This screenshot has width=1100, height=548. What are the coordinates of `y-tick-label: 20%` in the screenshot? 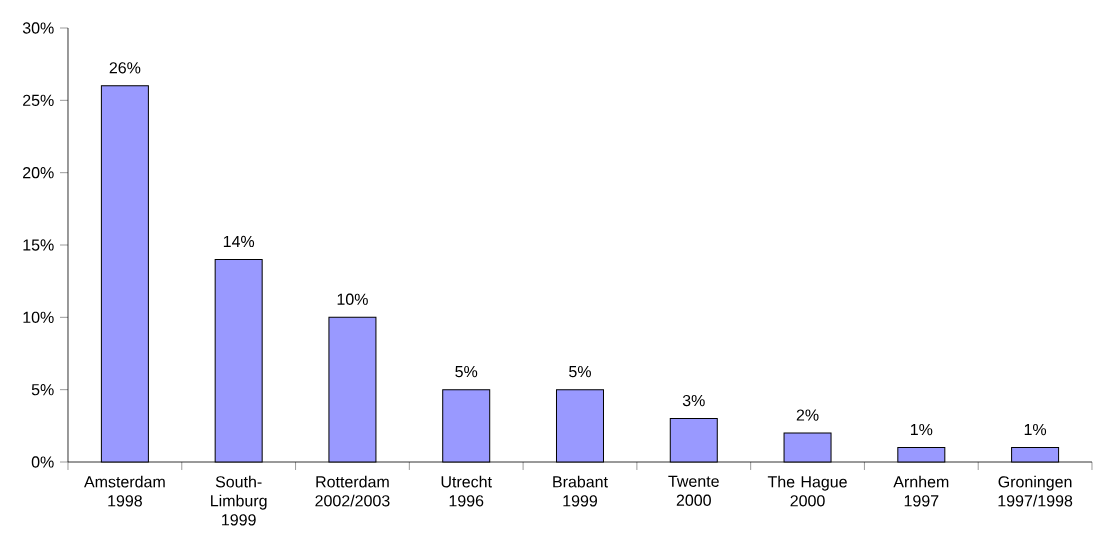 It's located at (38, 173).